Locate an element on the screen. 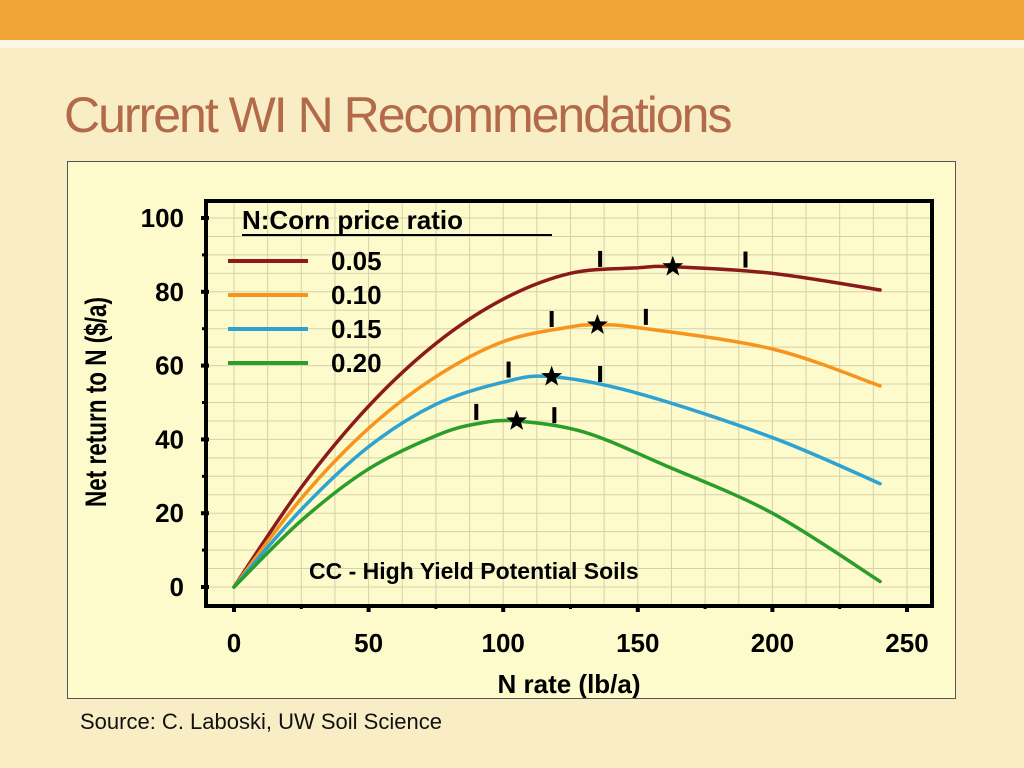  source-citation: Source: C. Laboski, UW Soil Science is located at coordinates (261, 721).